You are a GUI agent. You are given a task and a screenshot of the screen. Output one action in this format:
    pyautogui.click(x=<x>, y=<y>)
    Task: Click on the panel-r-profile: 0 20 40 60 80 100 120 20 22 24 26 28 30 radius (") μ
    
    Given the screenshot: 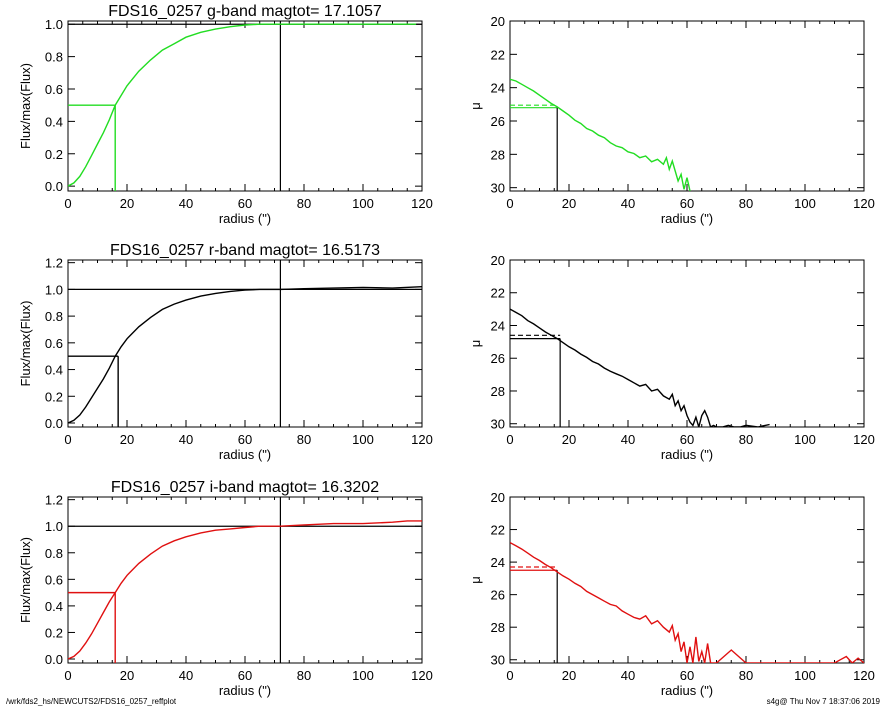 What is the action you would take?
    pyautogui.click(x=671, y=357)
    